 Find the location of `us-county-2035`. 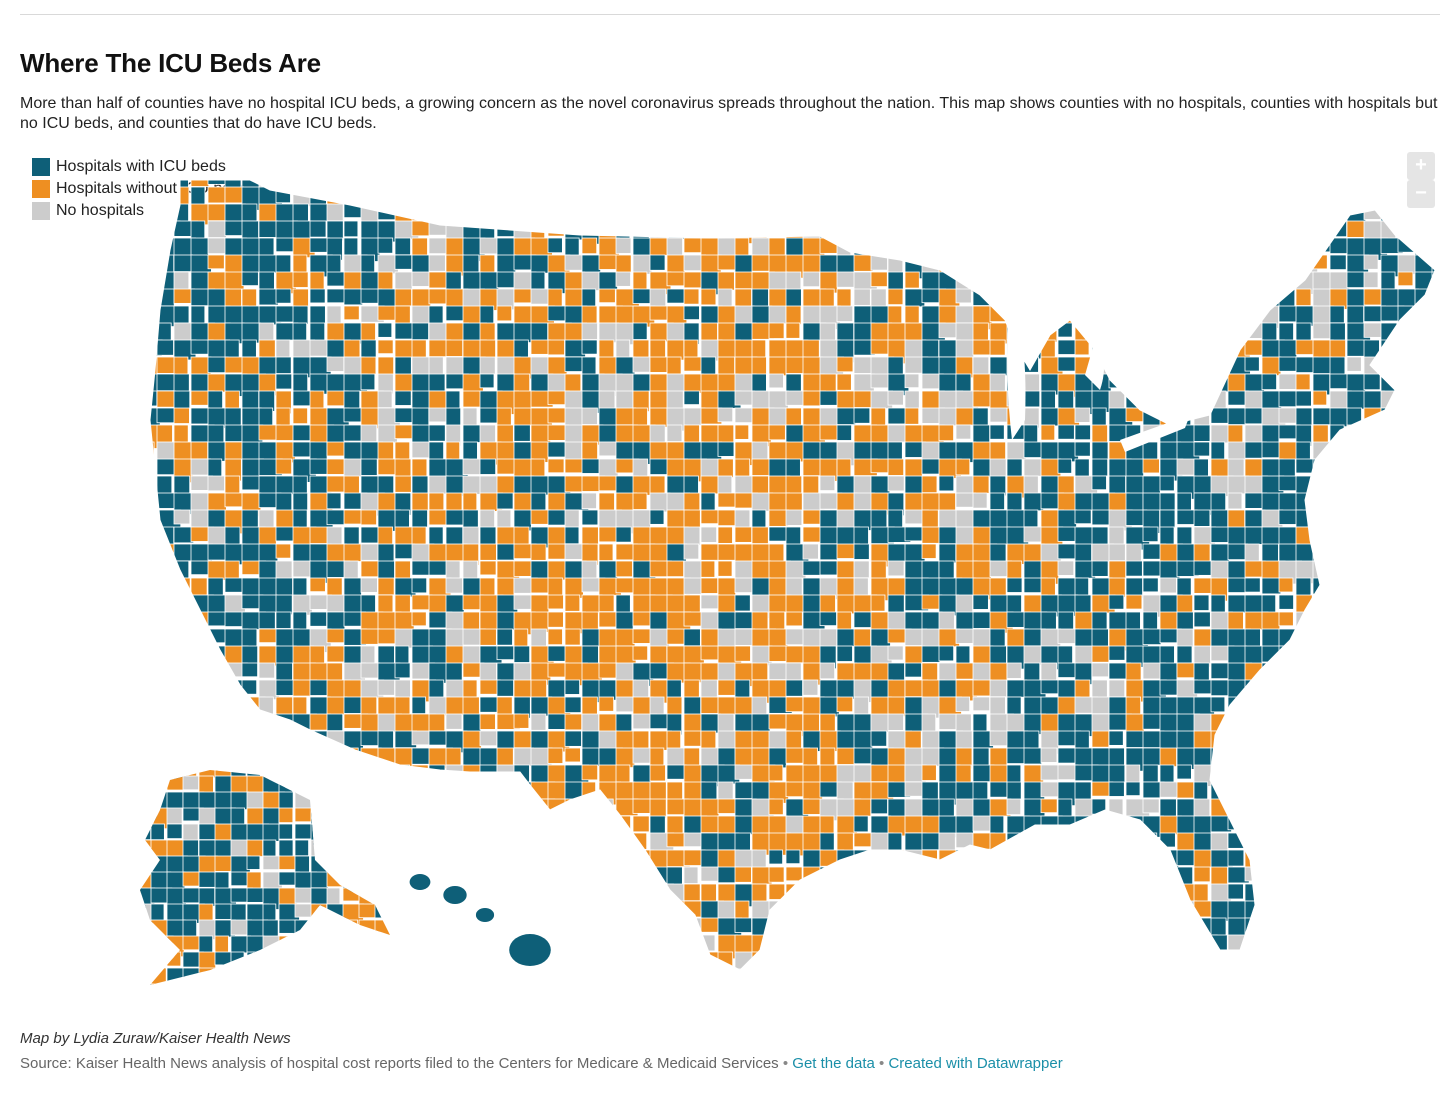

us-county-2035 is located at coordinates (267, 620).